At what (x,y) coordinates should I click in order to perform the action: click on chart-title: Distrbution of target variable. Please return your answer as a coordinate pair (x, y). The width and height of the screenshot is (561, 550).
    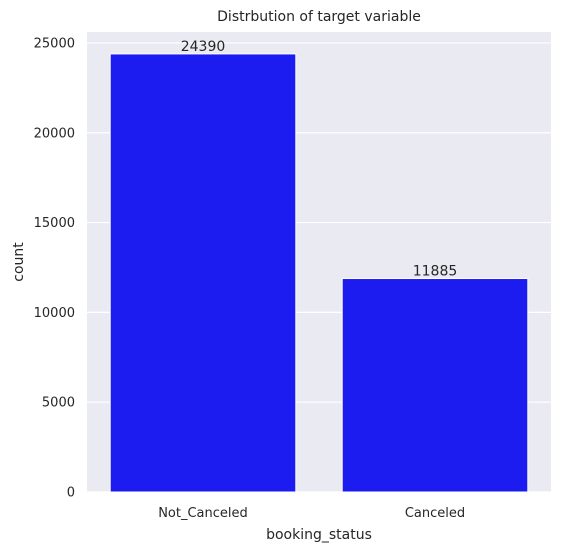
    Looking at the image, I should click on (319, 17).